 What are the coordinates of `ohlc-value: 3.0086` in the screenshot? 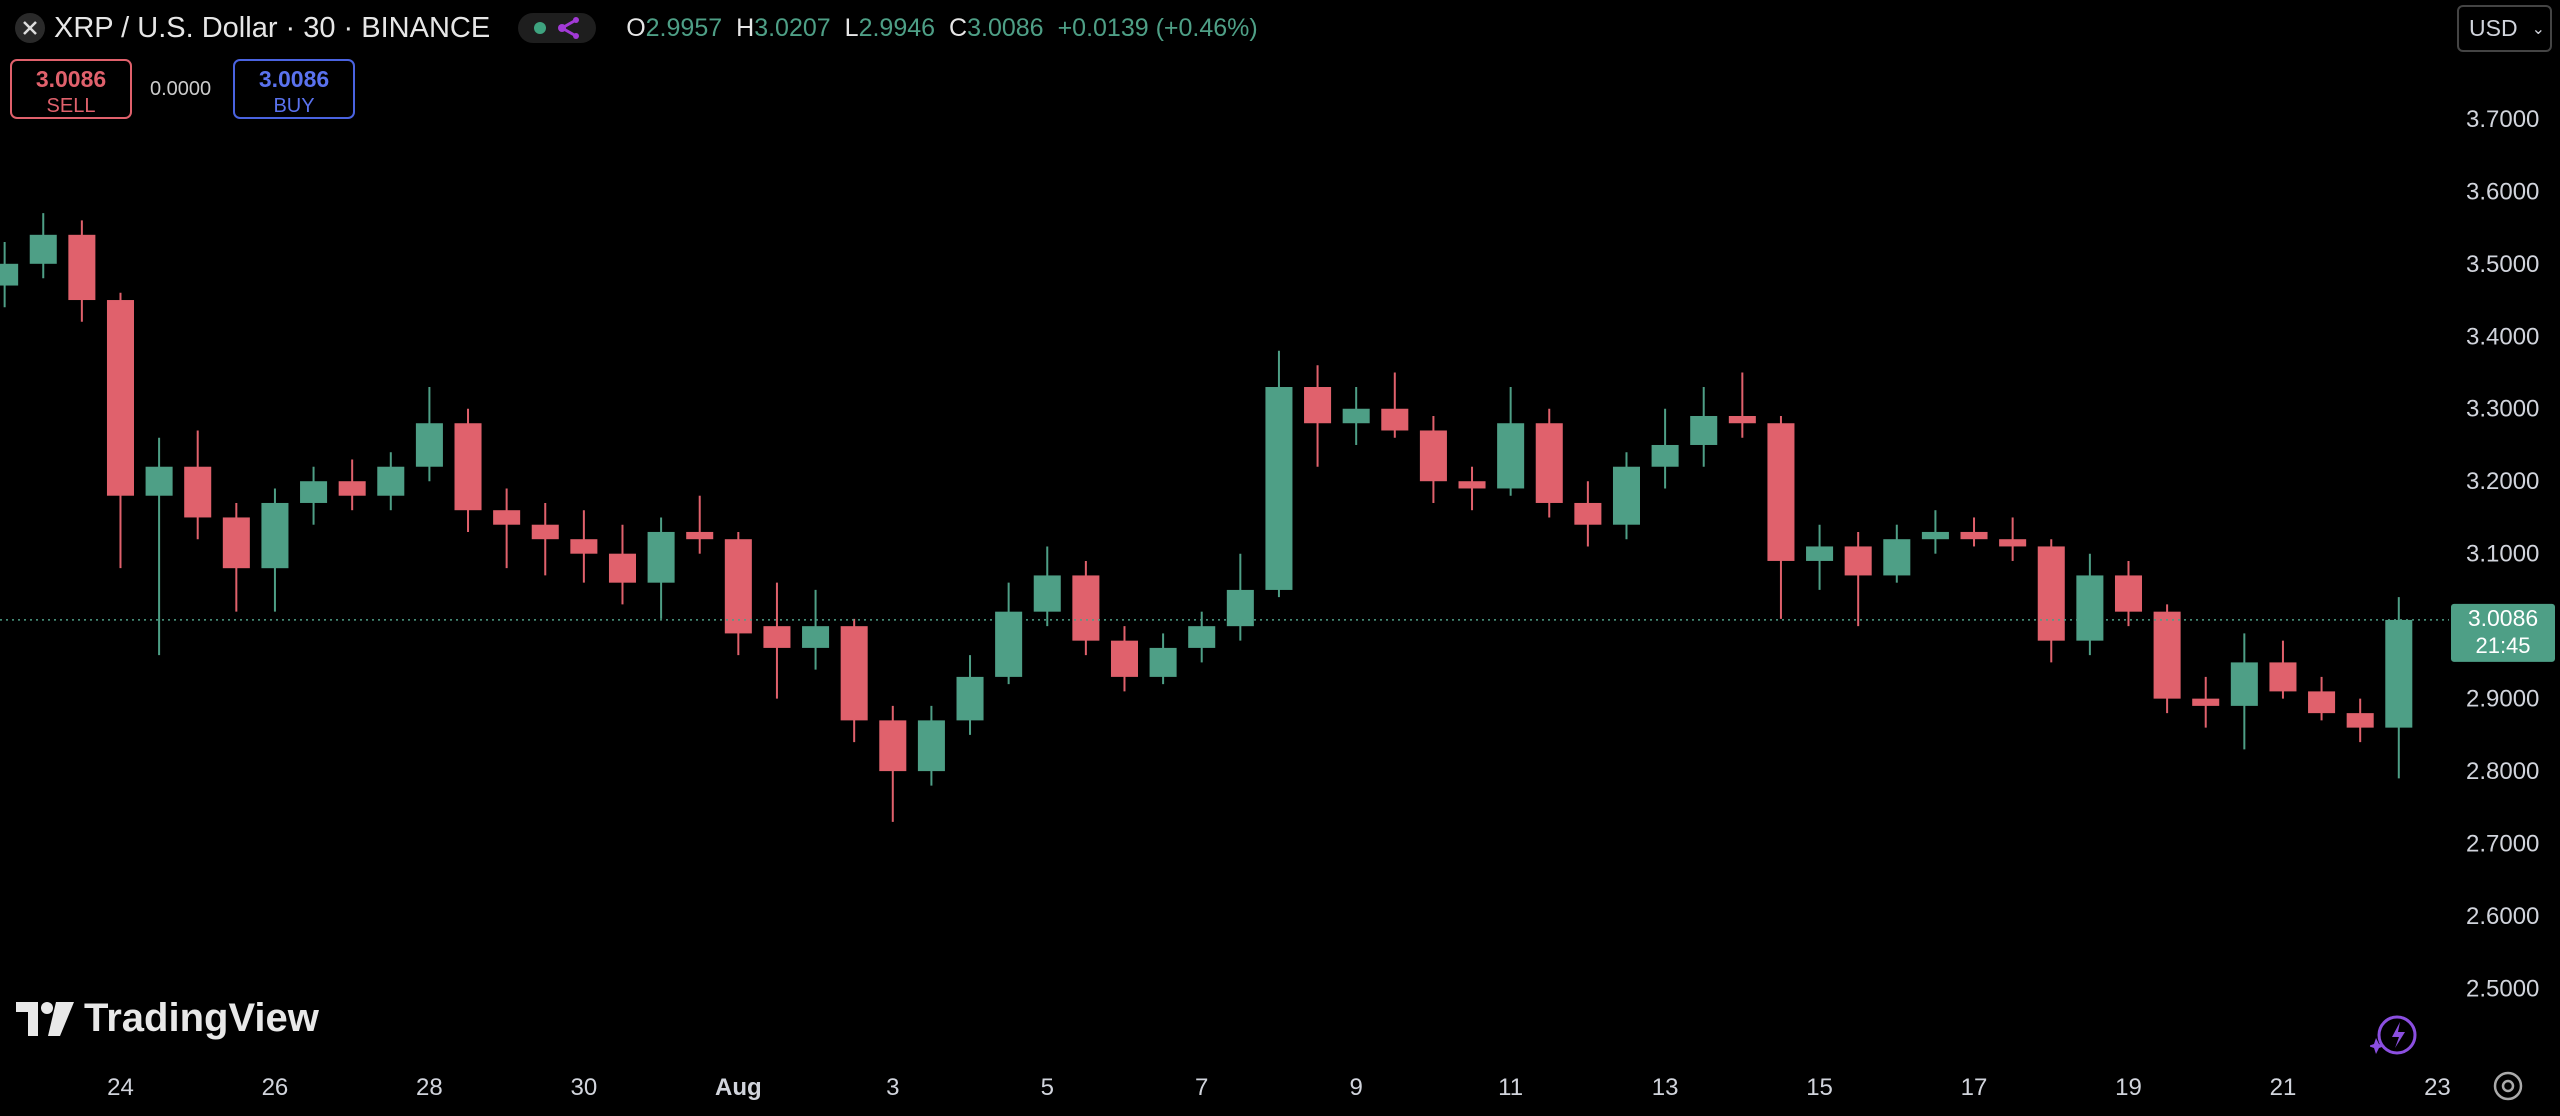 It's located at (1005, 27).